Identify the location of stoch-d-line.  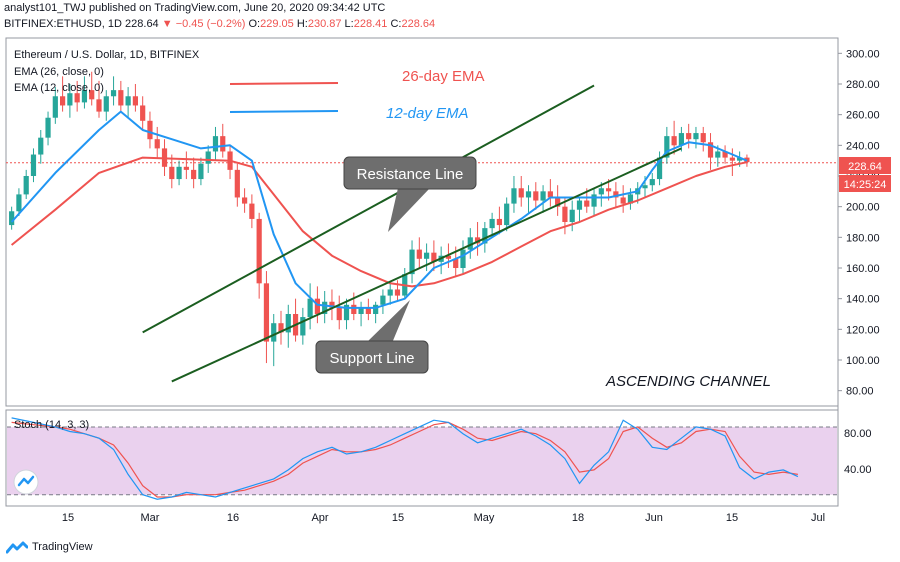
(404, 459).